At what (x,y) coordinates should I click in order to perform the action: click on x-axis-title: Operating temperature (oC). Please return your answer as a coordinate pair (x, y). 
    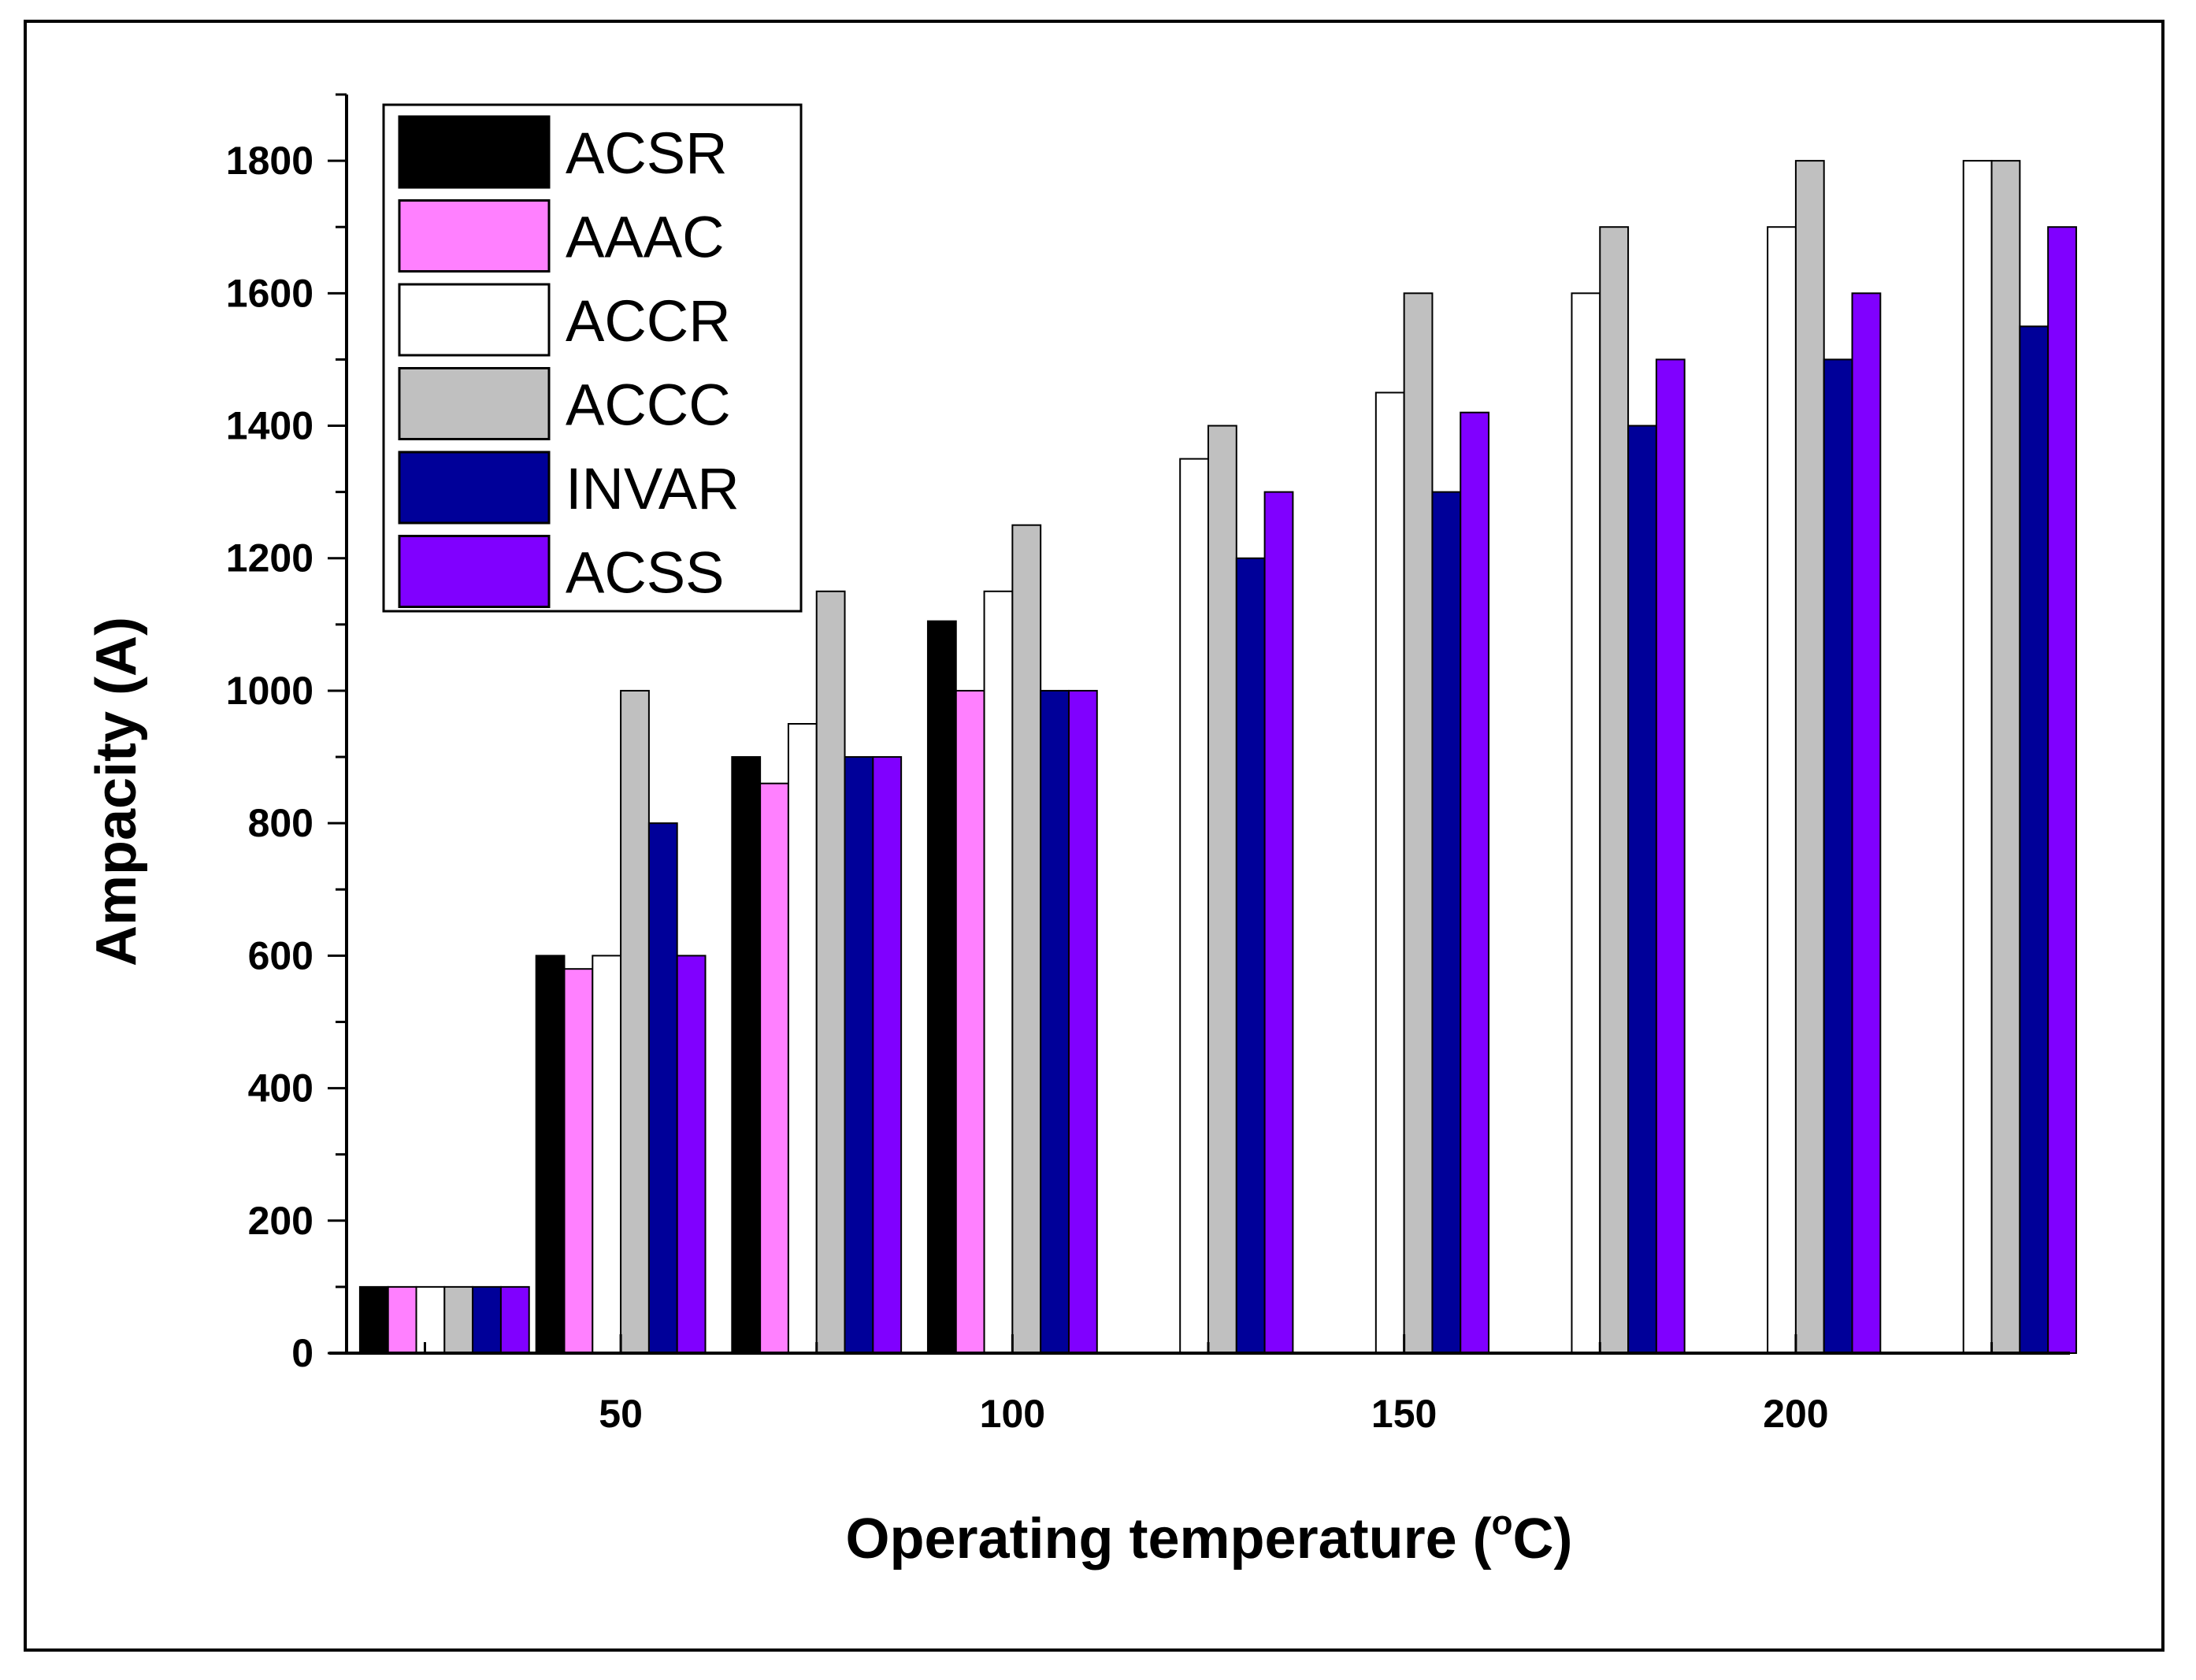
    Looking at the image, I should click on (1208, 1537).